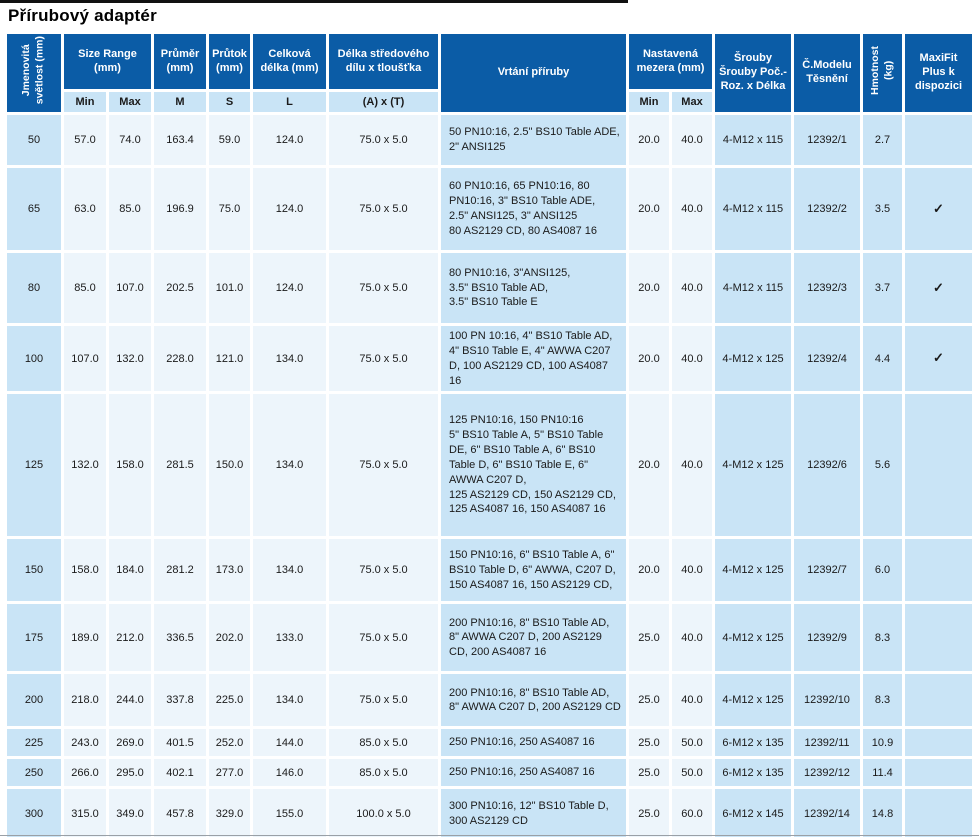 This screenshot has height=837, width=979. What do you see at coordinates (34, 209) in the screenshot?
I see `cell-dn: 65` at bounding box center [34, 209].